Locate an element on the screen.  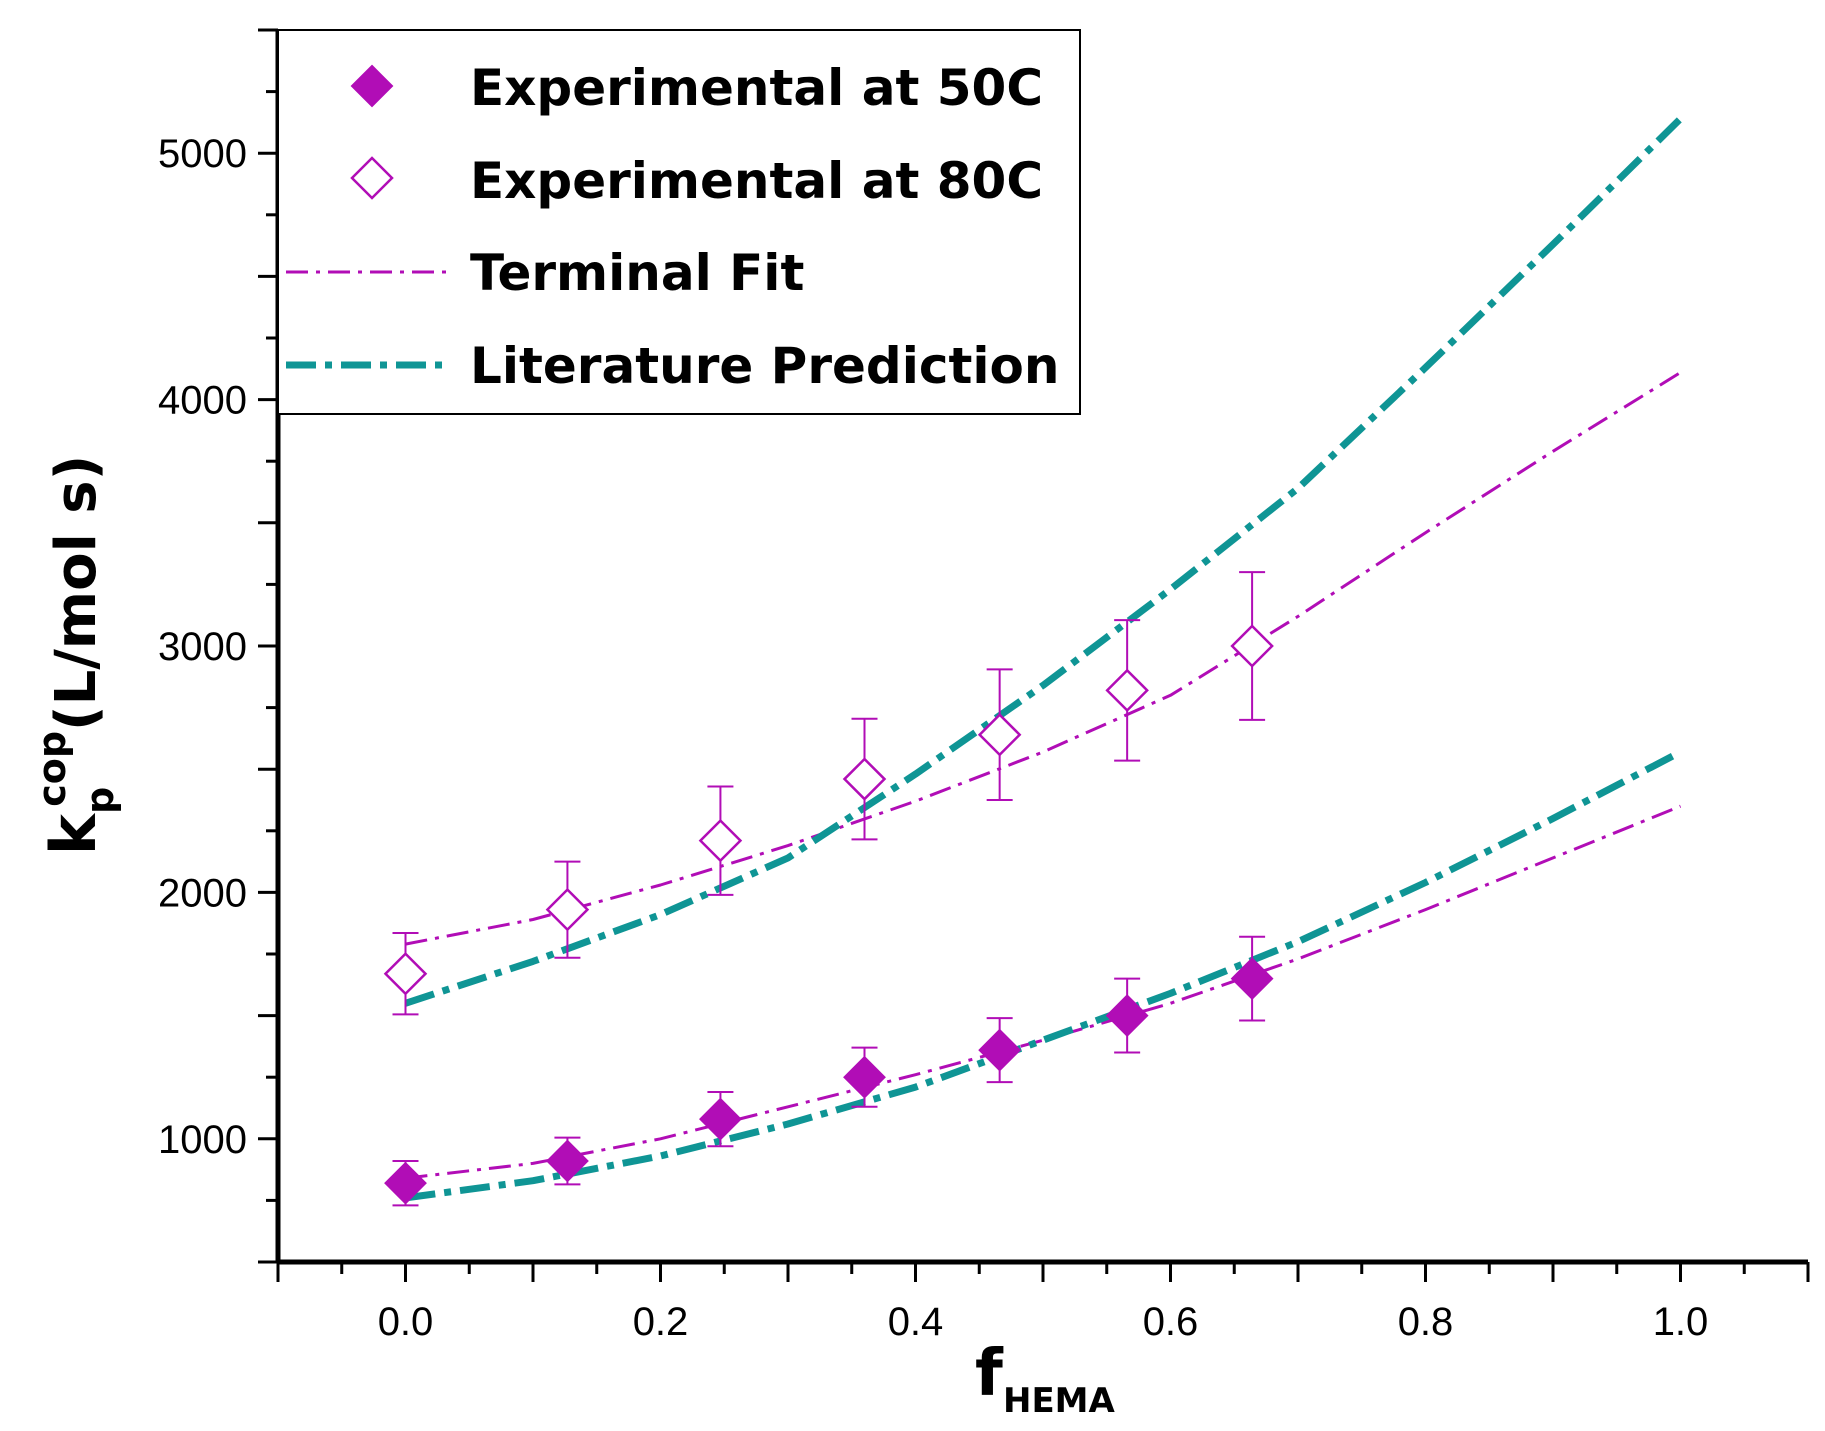
x-tick-label: 0.4 is located at coordinates (916, 1322).